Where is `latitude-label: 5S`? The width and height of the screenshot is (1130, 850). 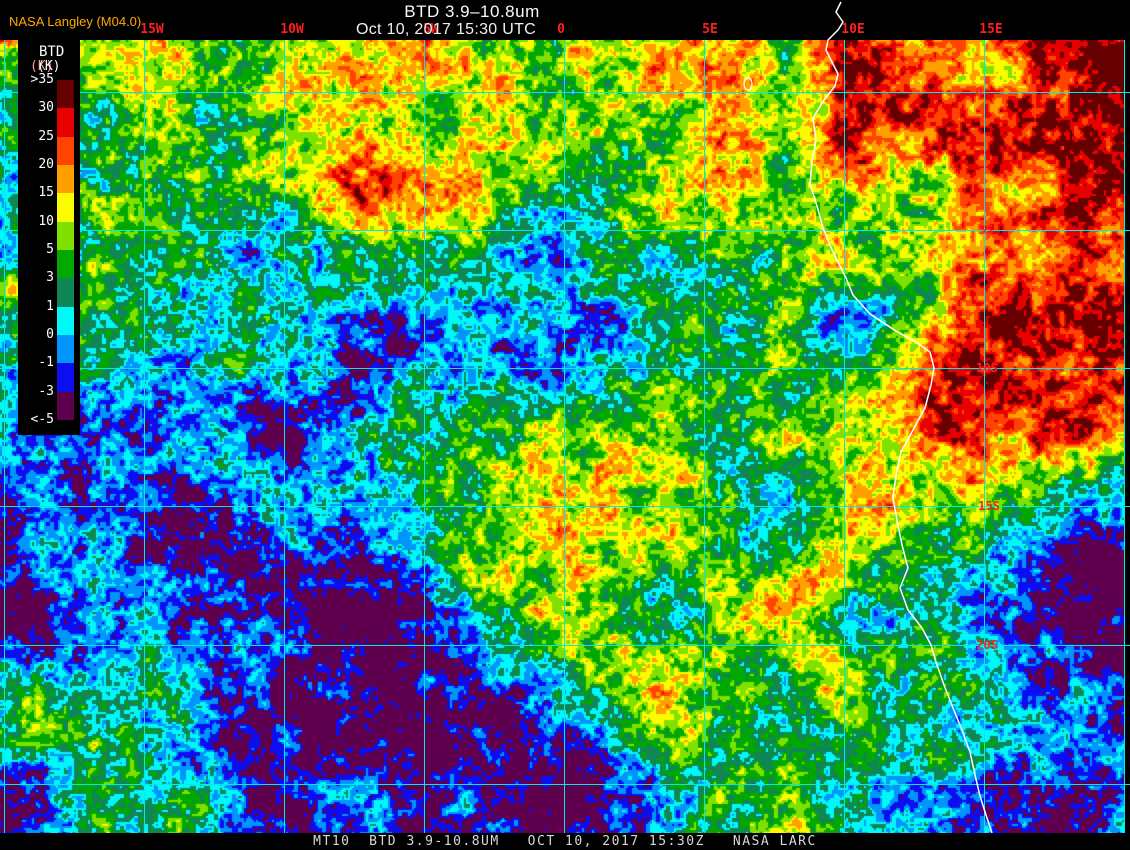
latitude-label: 5S is located at coordinates (986, 230).